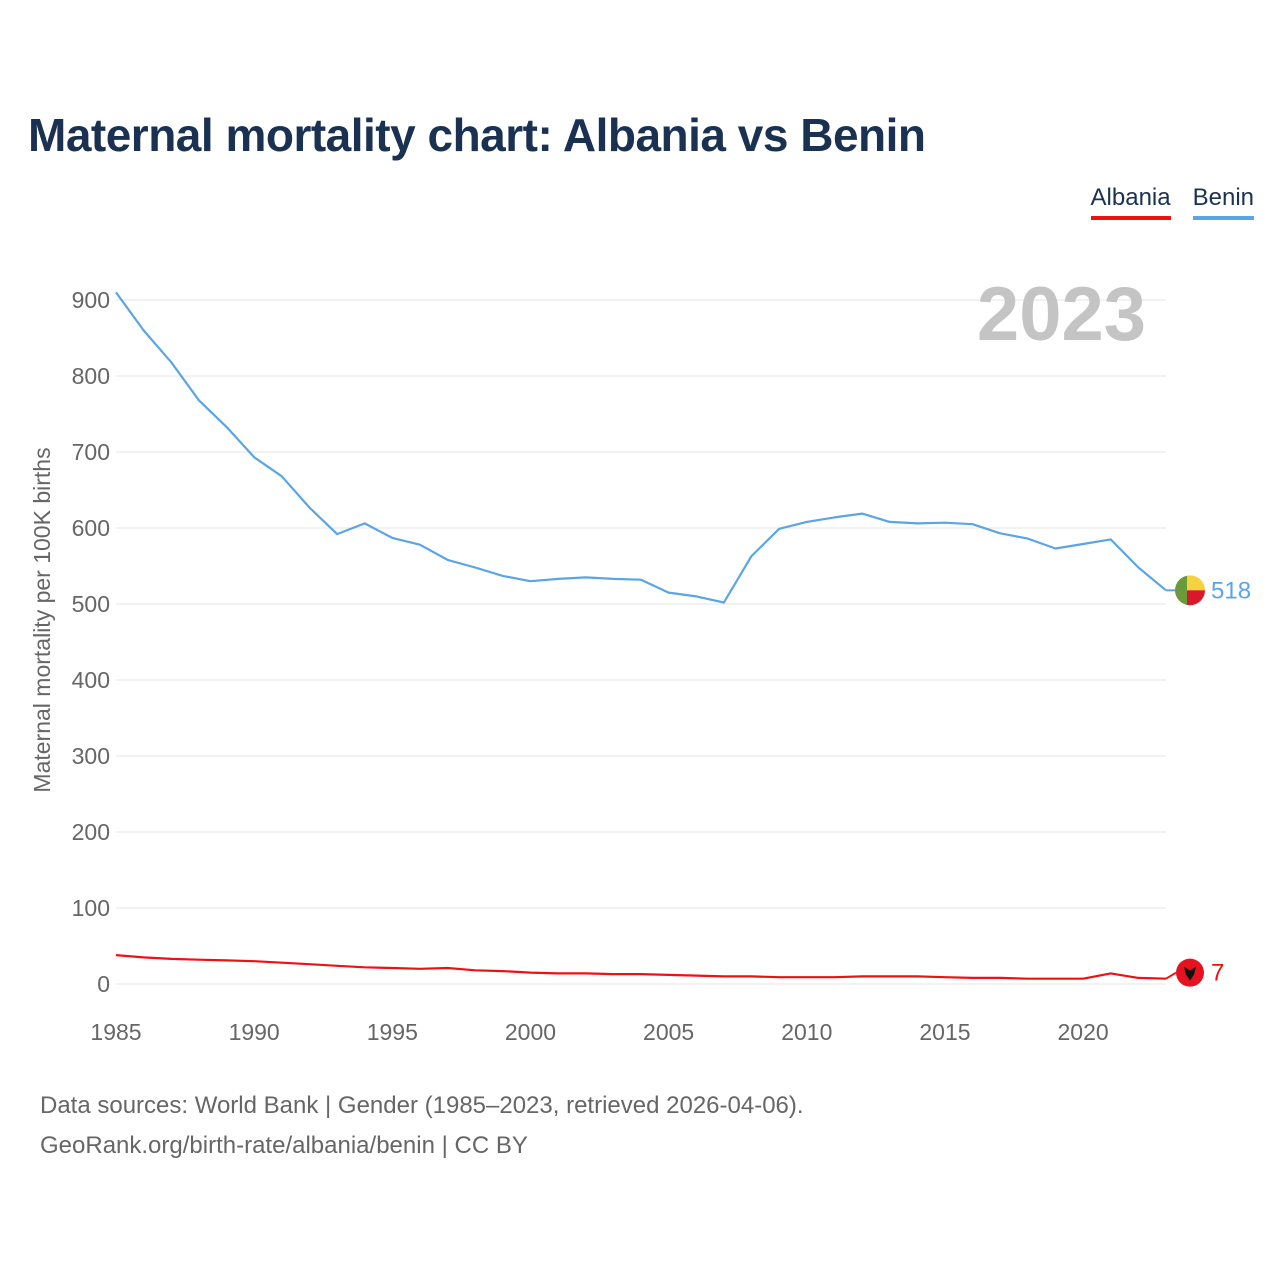 Image resolution: width=1280 pixels, height=1280 pixels. Describe the element at coordinates (1208, 781) in the screenshot. I see `series-end-markers: 518 7` at that location.